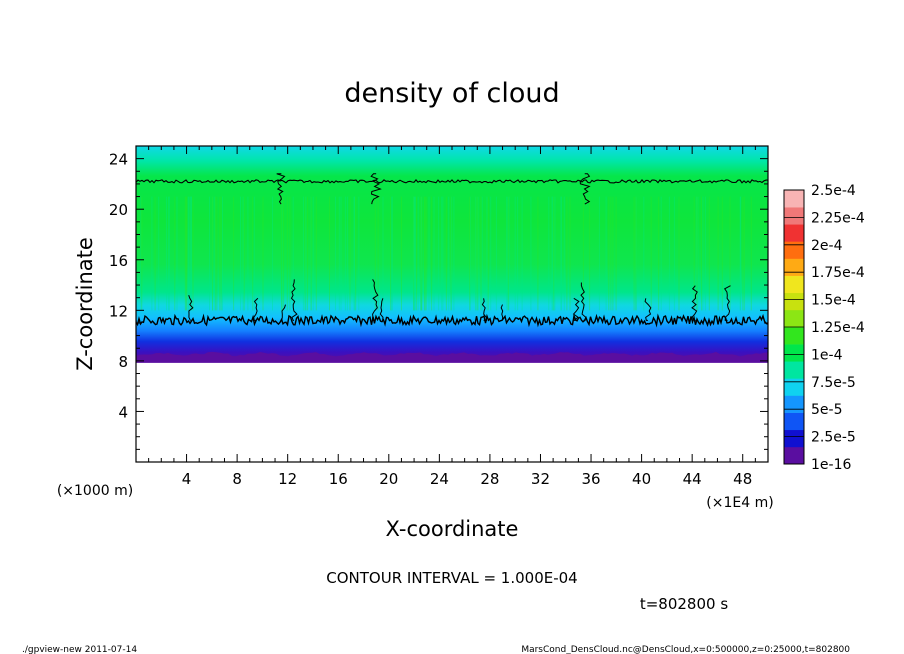  What do you see at coordinates (118, 261) in the screenshot?
I see `y-tick-label: 16` at bounding box center [118, 261].